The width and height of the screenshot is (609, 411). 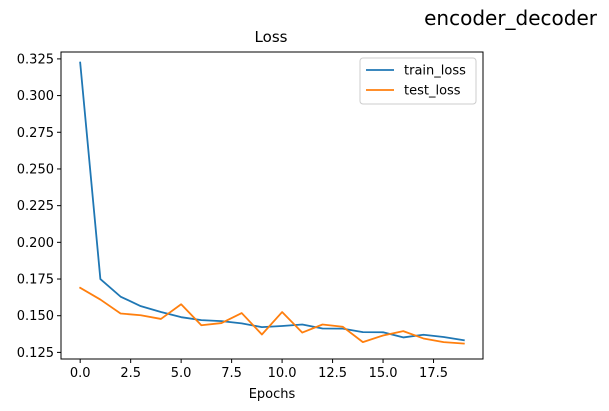 What do you see at coordinates (35, 96) in the screenshot?
I see `y-tick-label: 0.300` at bounding box center [35, 96].